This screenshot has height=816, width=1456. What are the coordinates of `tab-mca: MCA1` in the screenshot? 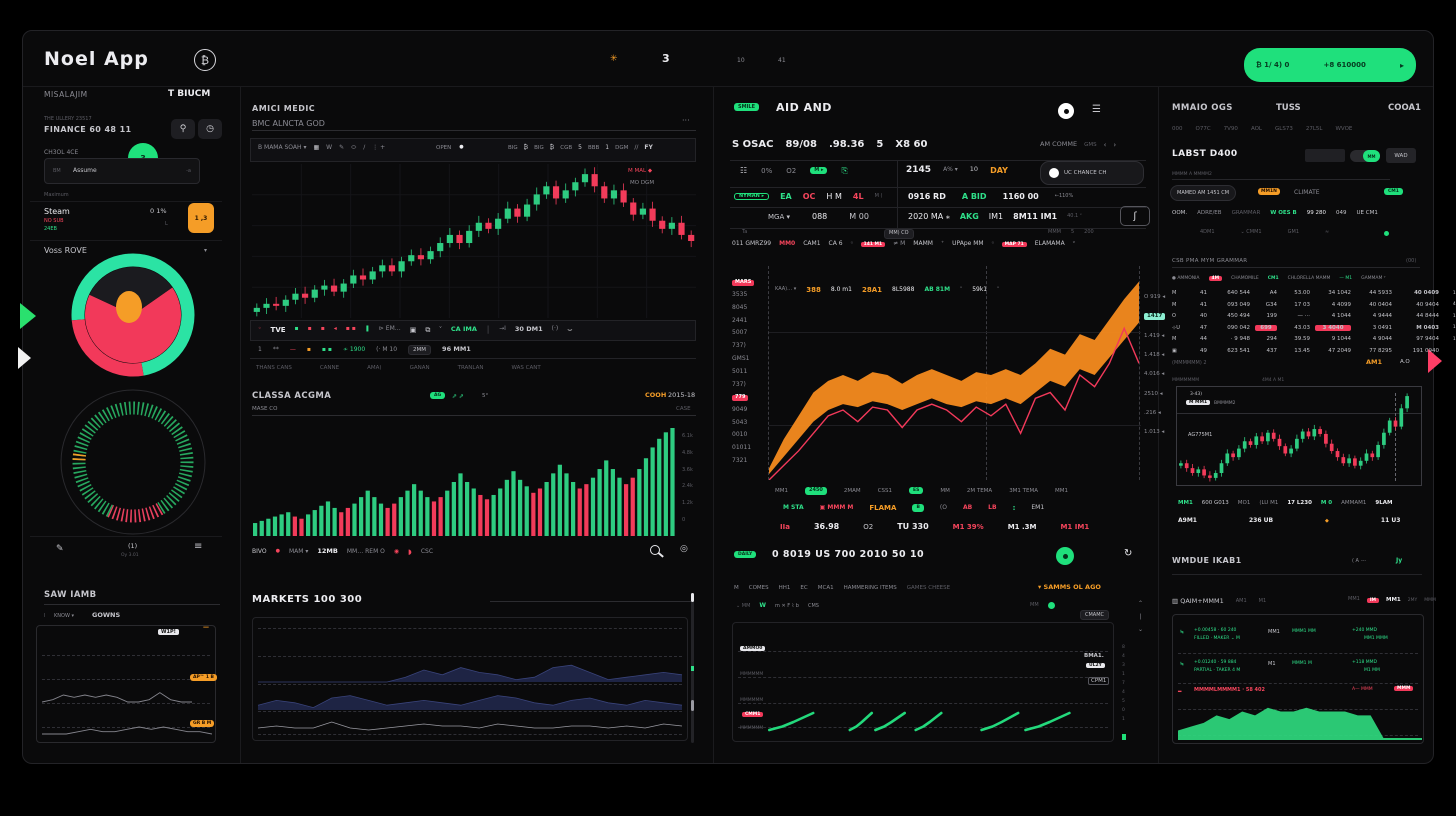 It's located at (825, 588).